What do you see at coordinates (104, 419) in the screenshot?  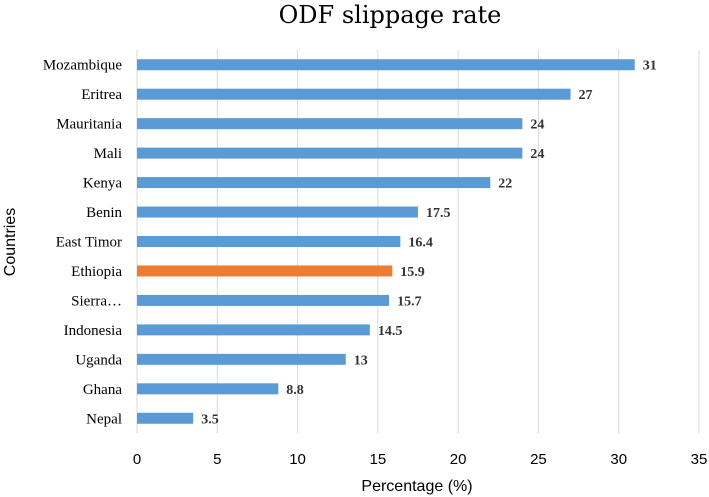 I see `category-label-nepal: Nepal` at bounding box center [104, 419].